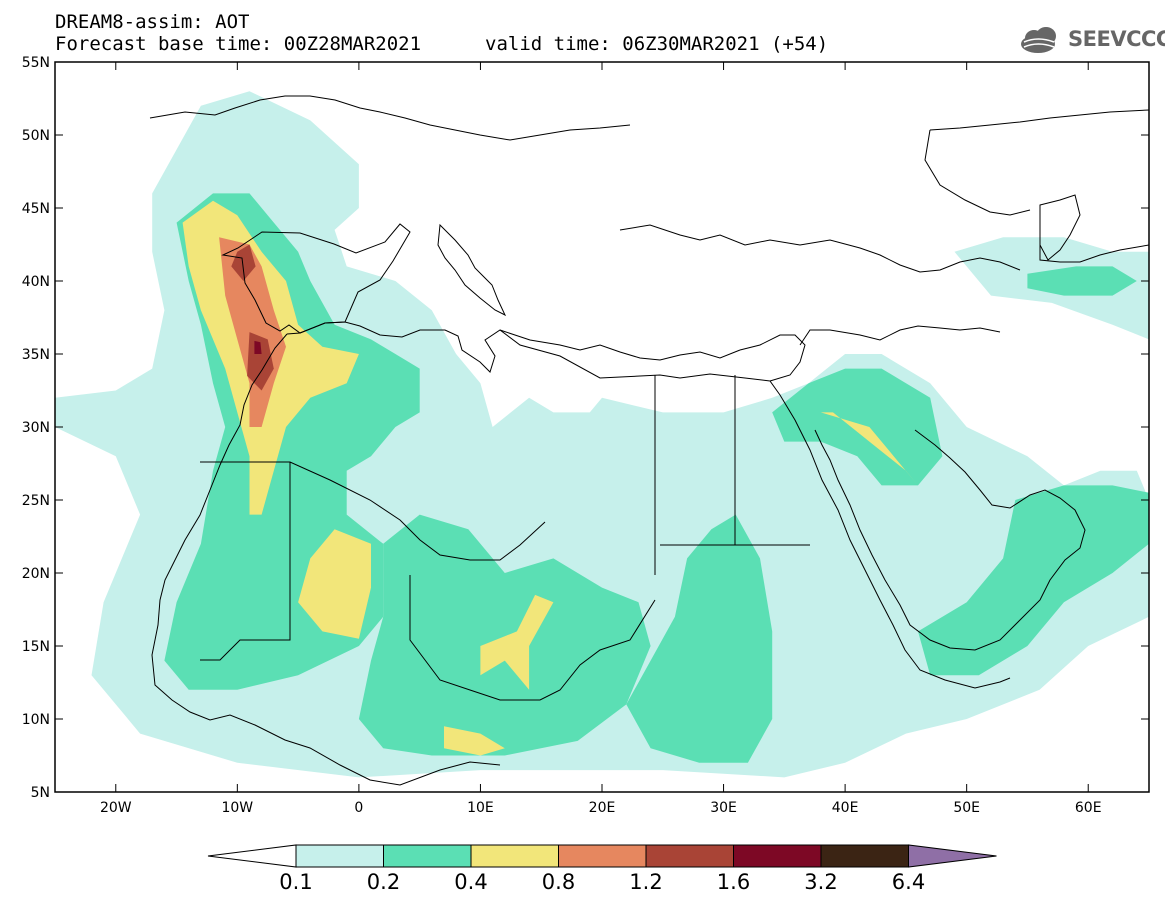  Describe the element at coordinates (295, 882) in the screenshot. I see `colorbar-label: 0.1` at that location.